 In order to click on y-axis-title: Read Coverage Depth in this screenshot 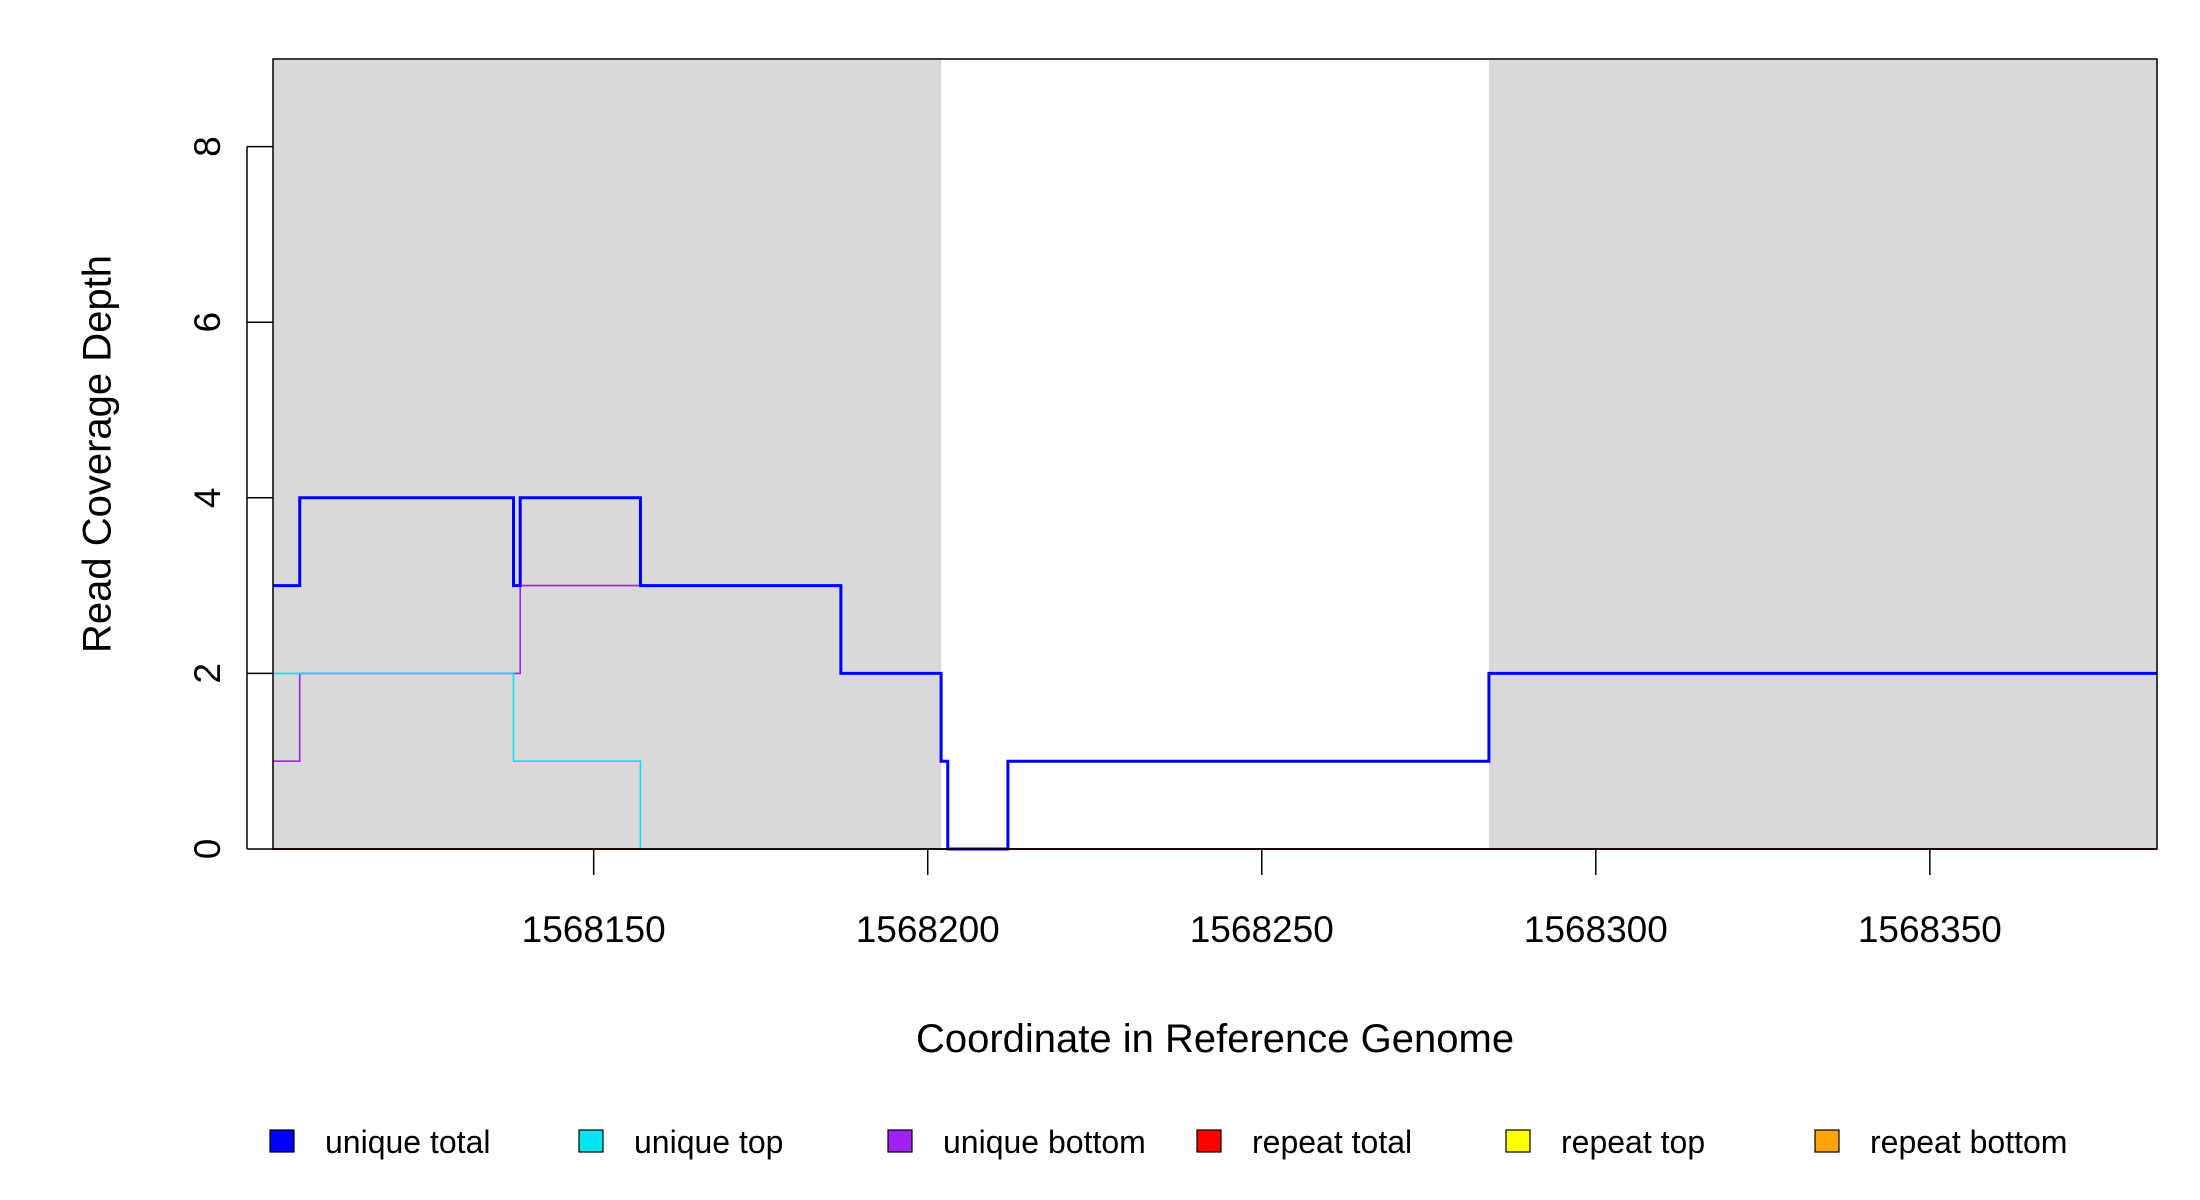, I will do `click(98, 454)`.